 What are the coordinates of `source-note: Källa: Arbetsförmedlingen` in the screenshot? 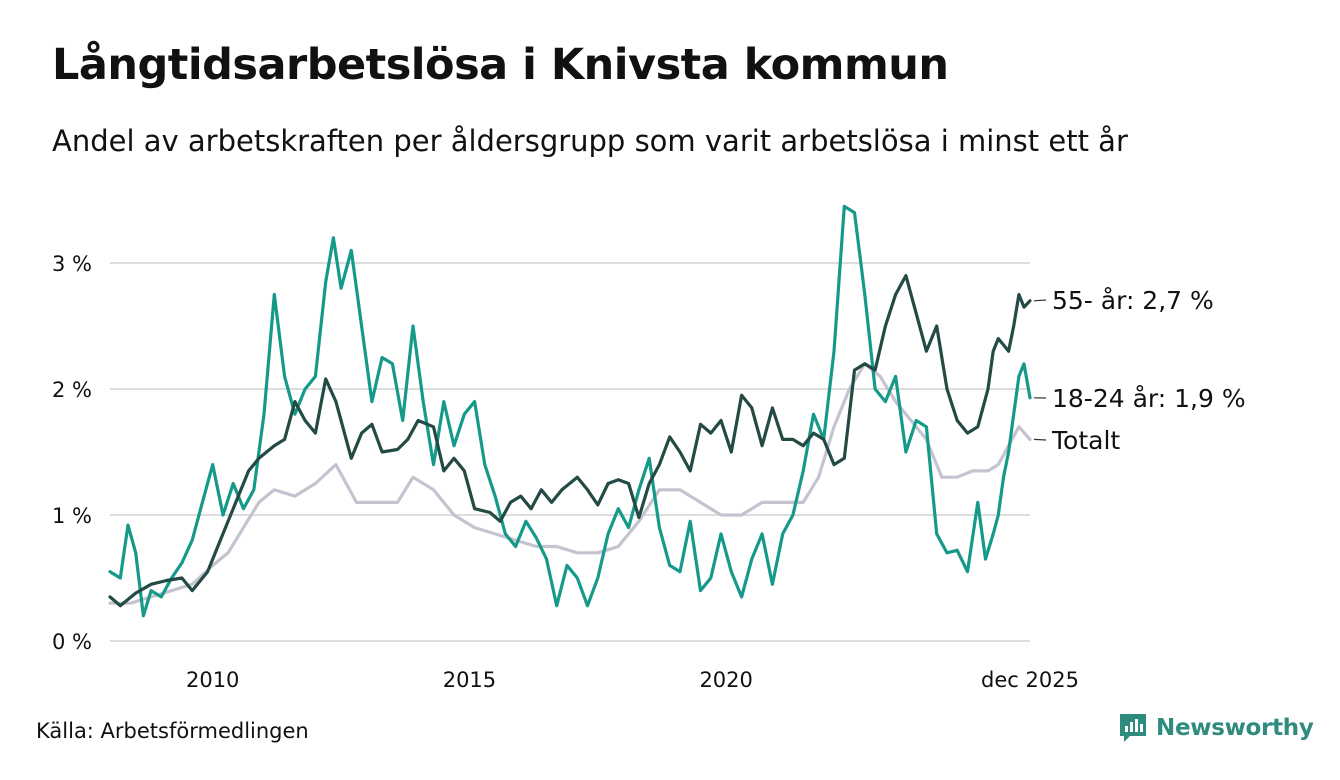 It's located at (172, 731).